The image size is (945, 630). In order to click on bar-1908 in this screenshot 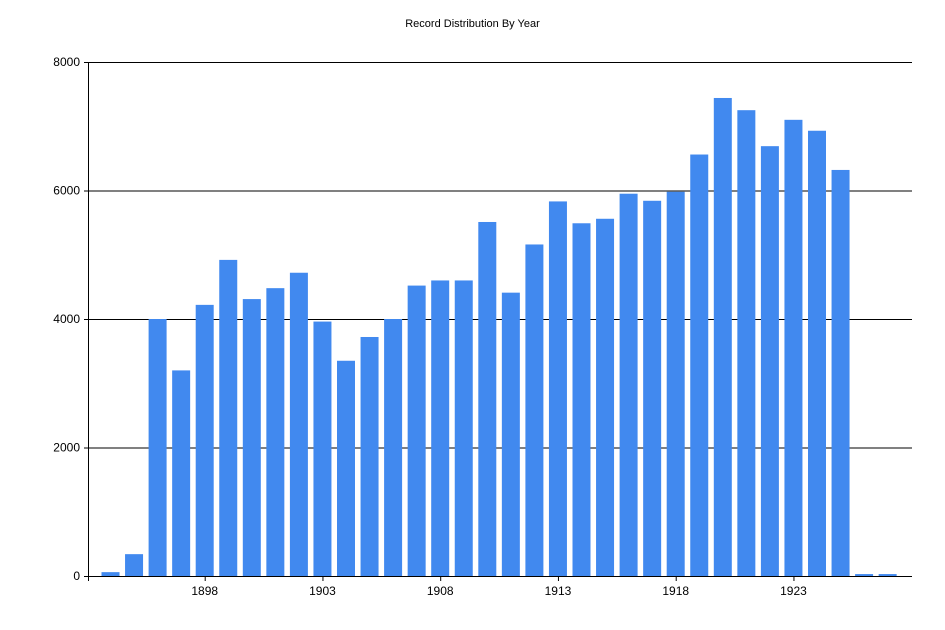, I will do `click(440, 428)`.